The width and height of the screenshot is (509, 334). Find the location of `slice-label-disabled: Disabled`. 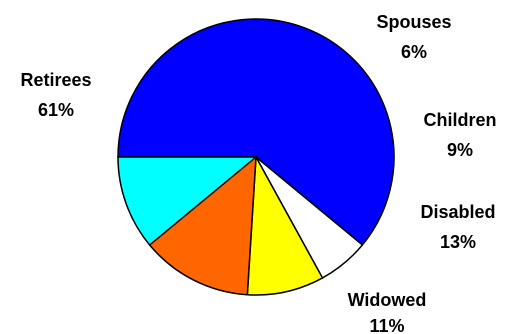

slice-label-disabled: Disabled is located at coordinates (457, 212).